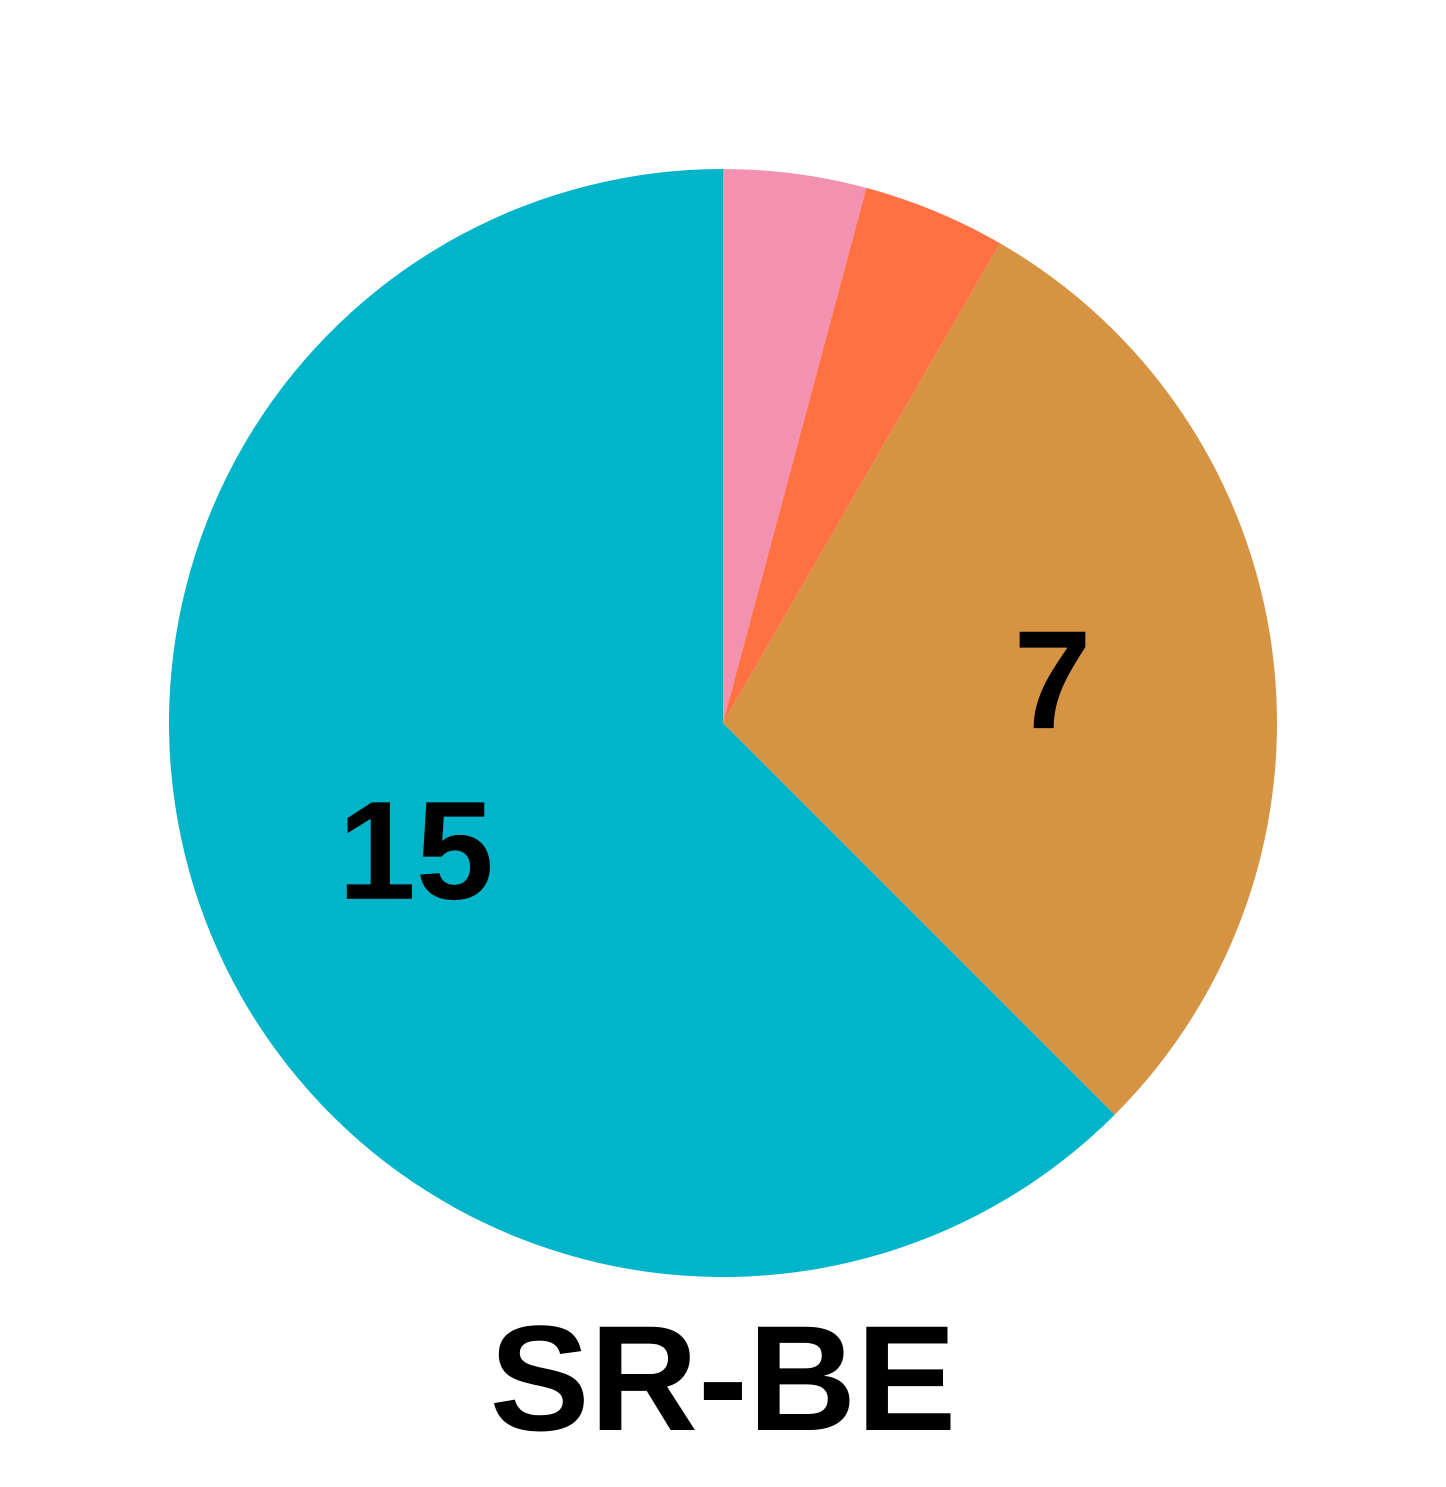 This screenshot has height=1487, width=1446. I want to click on slice-value-label-2: 7, so click(1053, 679).